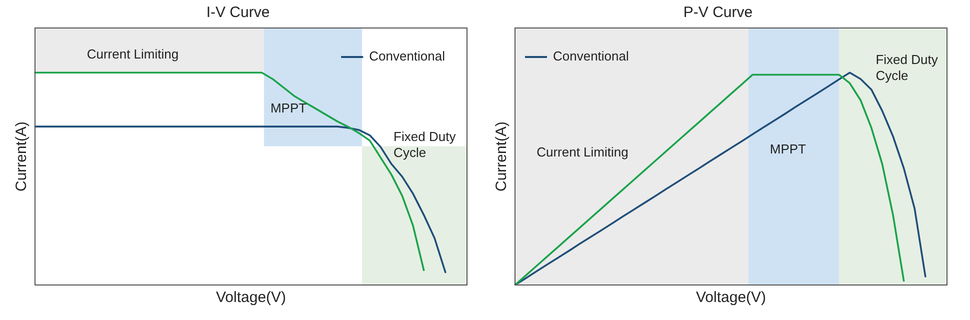 This screenshot has width=970, height=320. I want to click on chart-title: I-V Curve, so click(238, 13).